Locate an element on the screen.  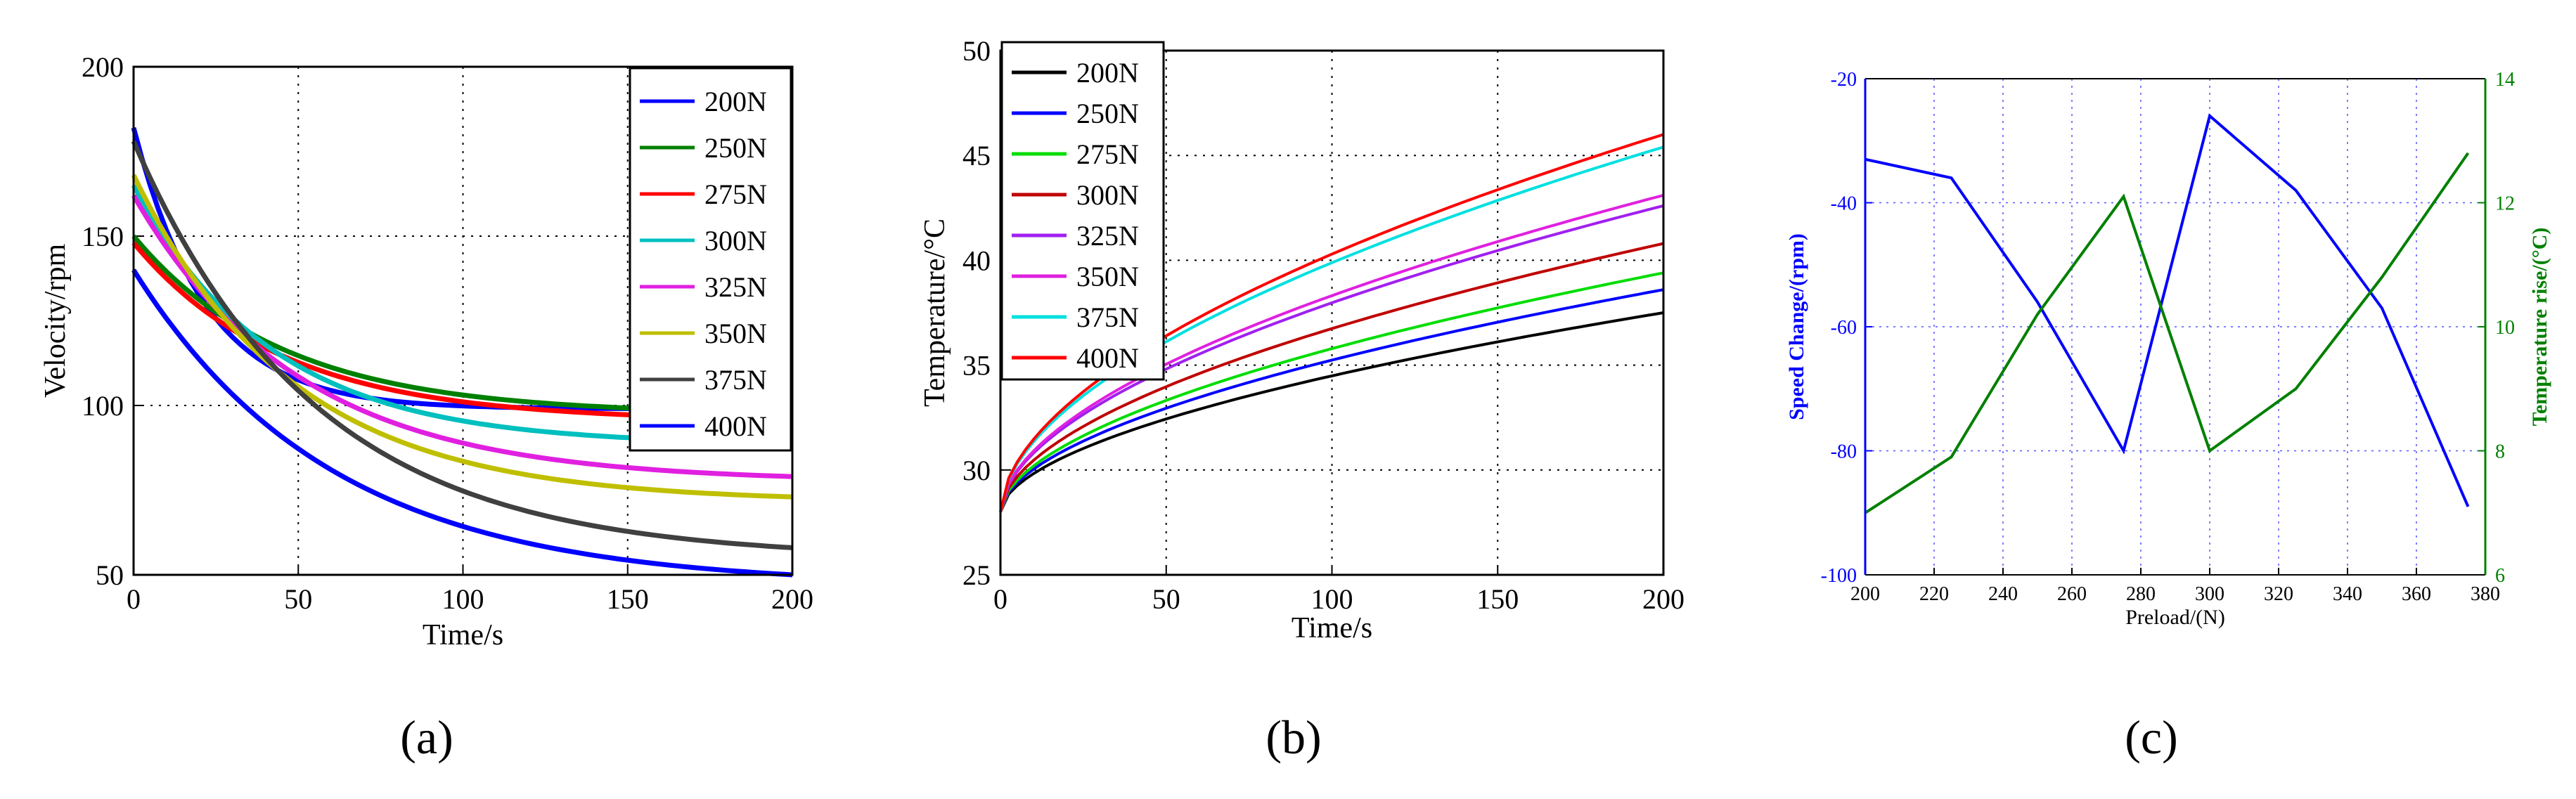
y-tick-label-right: 10 is located at coordinates (2505, 328).